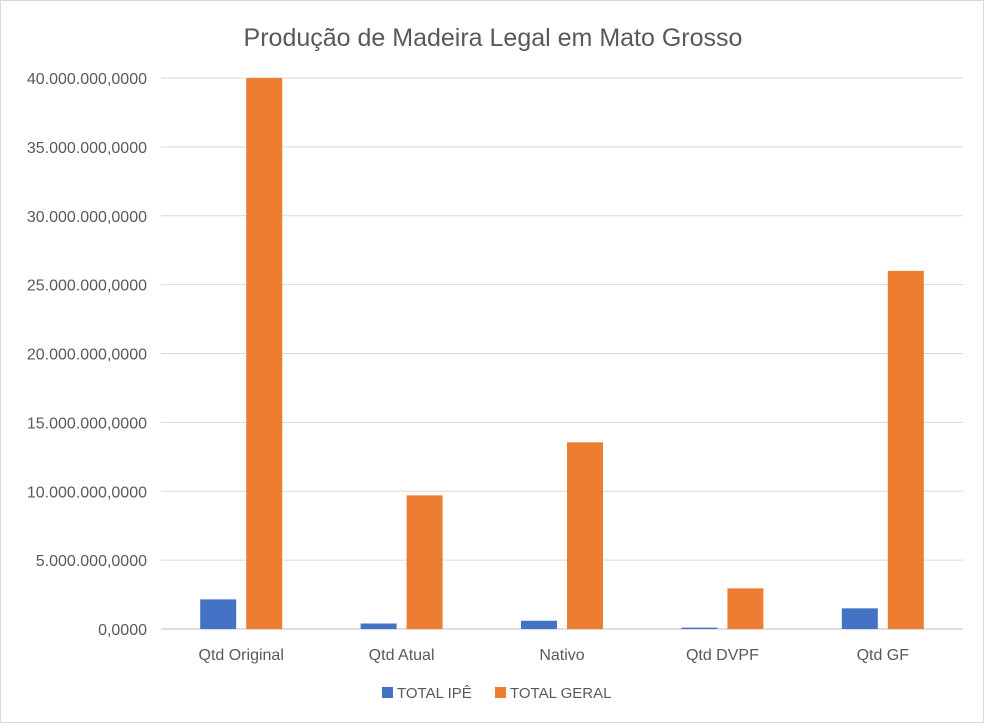  I want to click on x-category-label: Qtd DVPF, so click(722, 655).